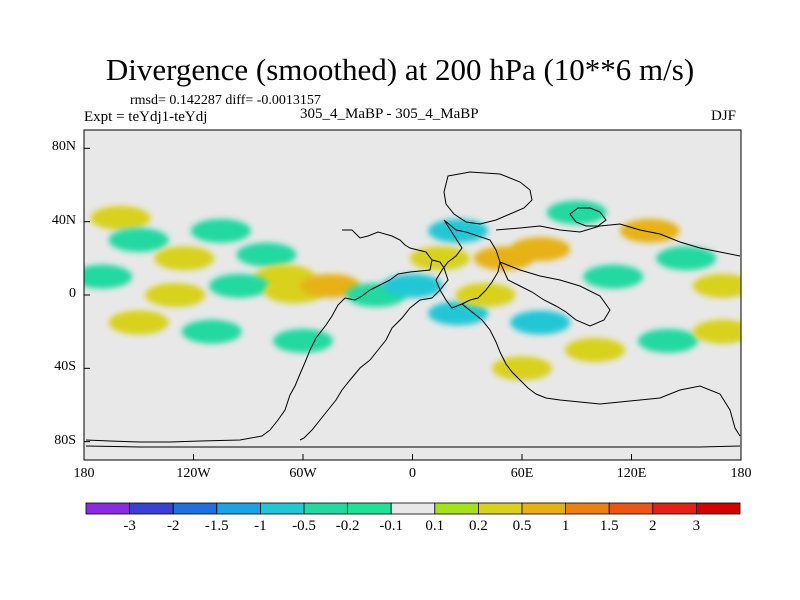 This screenshot has width=800, height=600. I want to click on colorbar, so click(413, 508).